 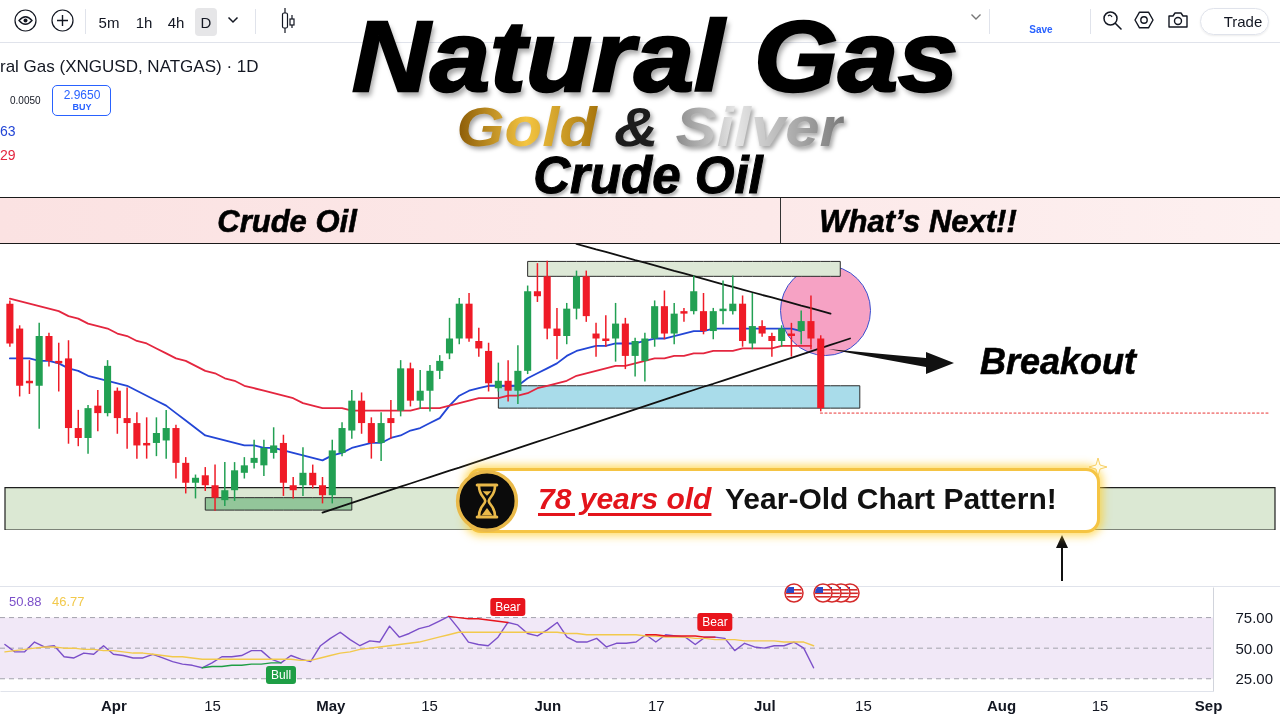 I want to click on text: Trade, so click(x=1243, y=21).